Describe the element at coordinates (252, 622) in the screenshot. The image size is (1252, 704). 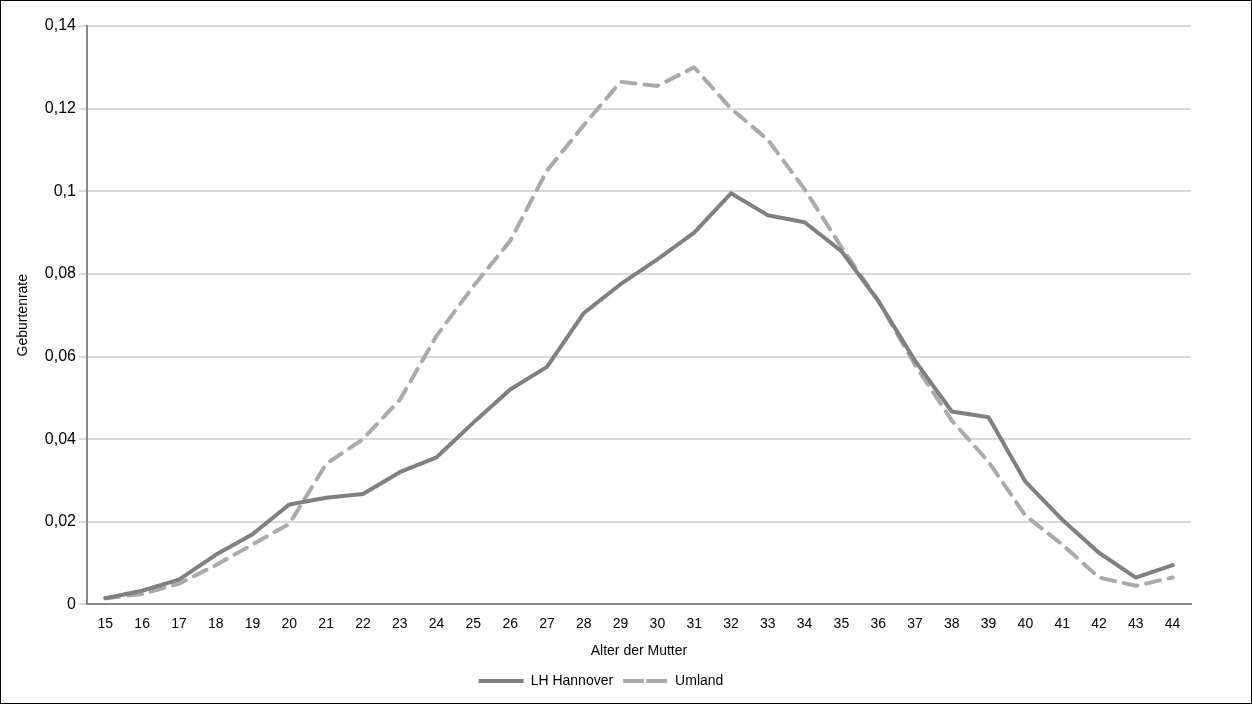
I see `x-tick-label: 19` at that location.